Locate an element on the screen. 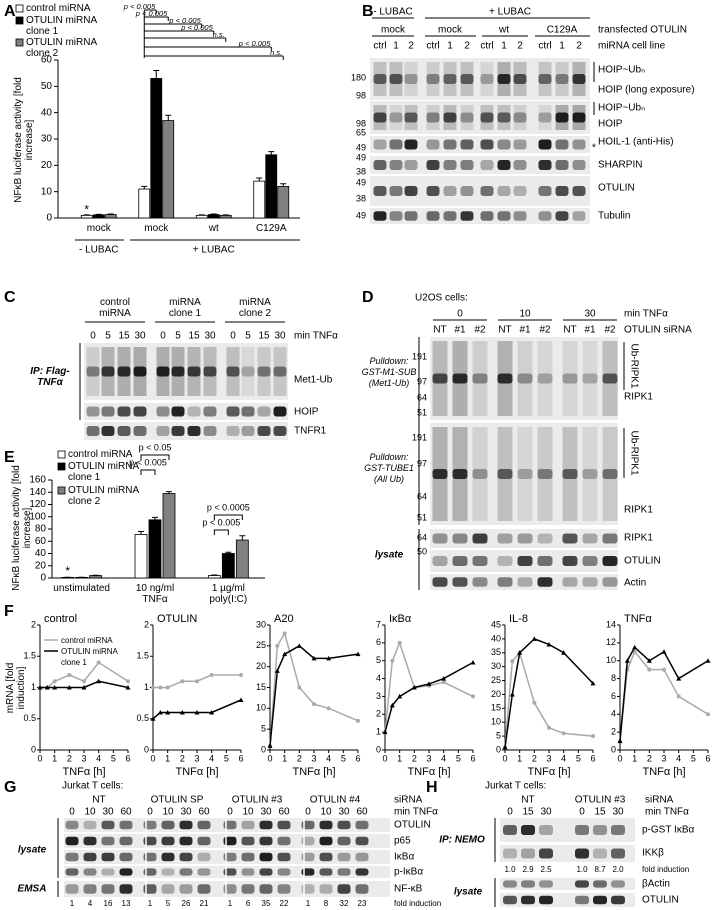 Image resolution: width=728 pixels, height=910 pixels. label: 30 is located at coordinates (344, 812).